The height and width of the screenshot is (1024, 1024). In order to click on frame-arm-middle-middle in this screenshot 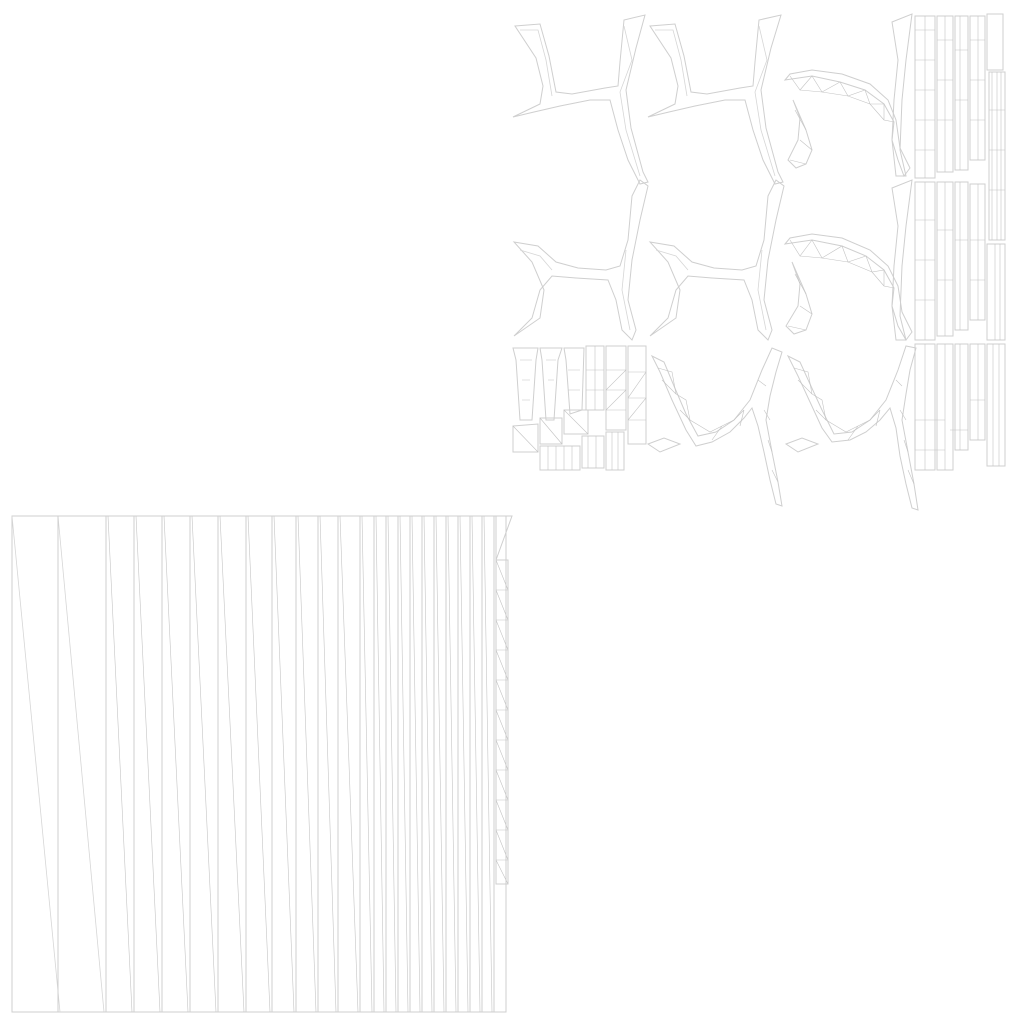, I will do `click(716, 260)`.